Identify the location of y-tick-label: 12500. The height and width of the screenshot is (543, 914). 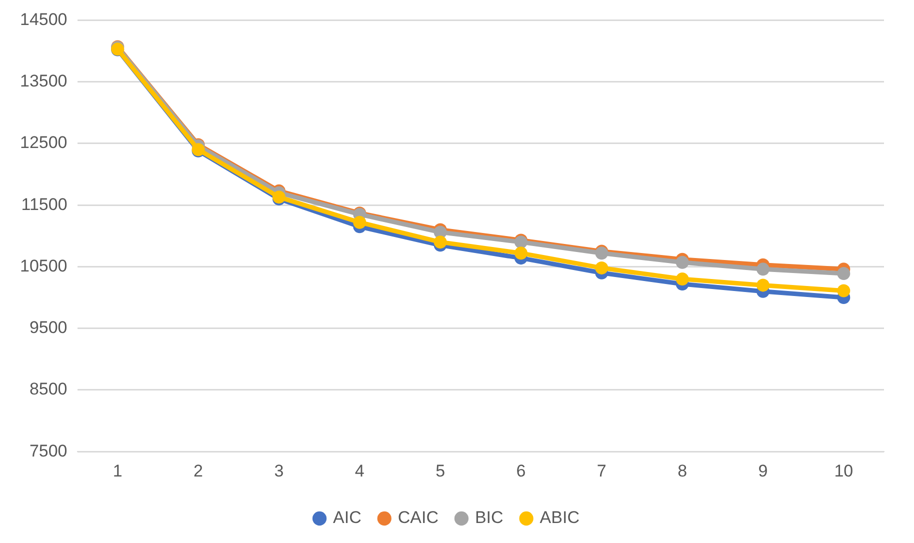
(44, 142).